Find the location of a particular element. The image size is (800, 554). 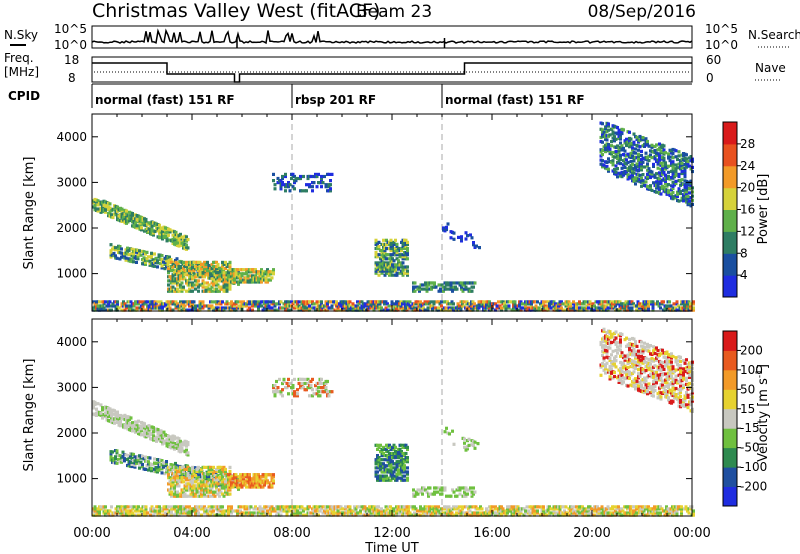

nsky-tick-top: 10^5 is located at coordinates (70, 29).